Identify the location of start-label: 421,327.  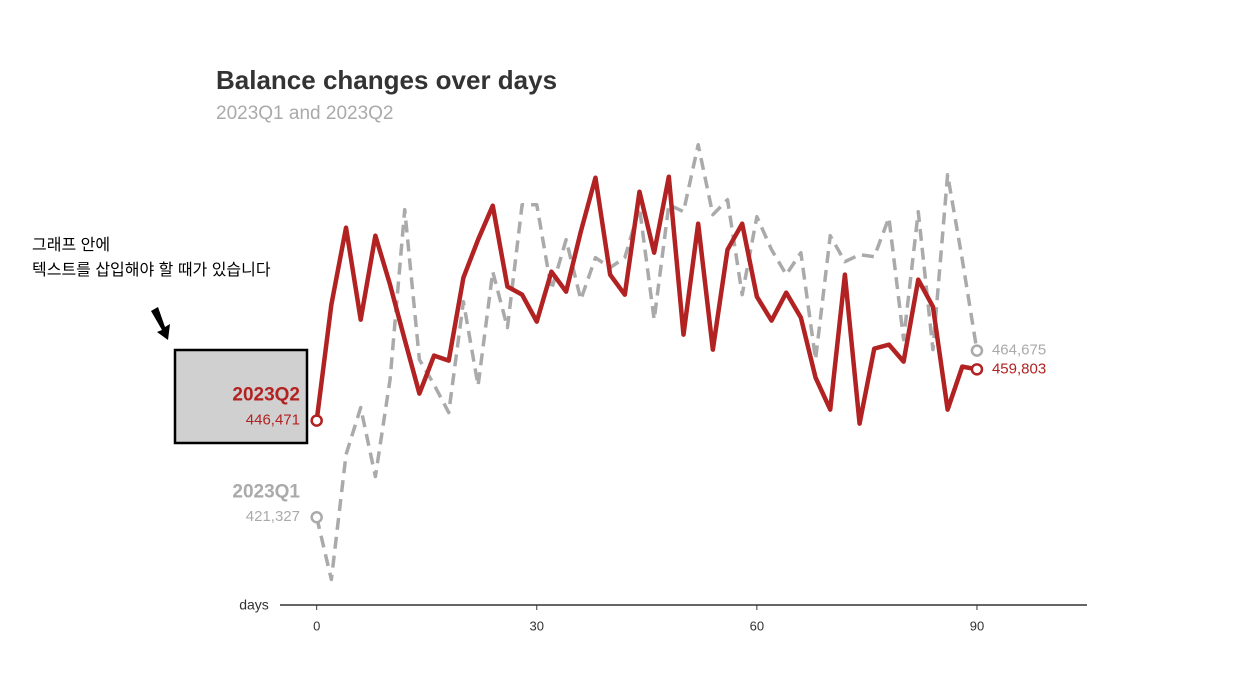
(273, 516).